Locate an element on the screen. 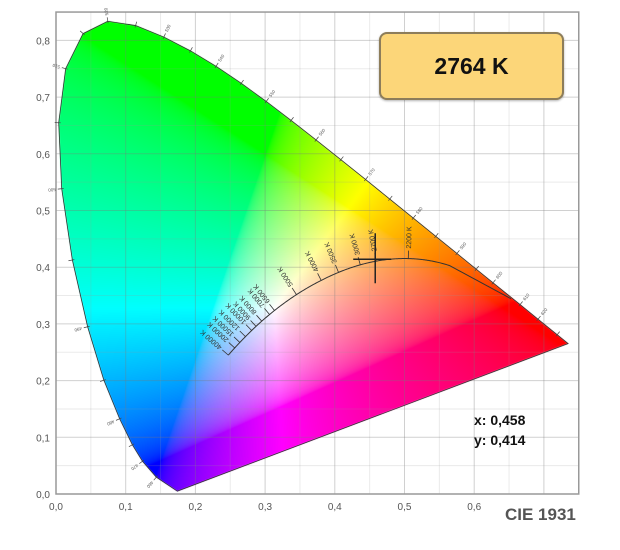 The width and height of the screenshot is (620, 550). y-tick-label: 0,0 is located at coordinates (43, 495).